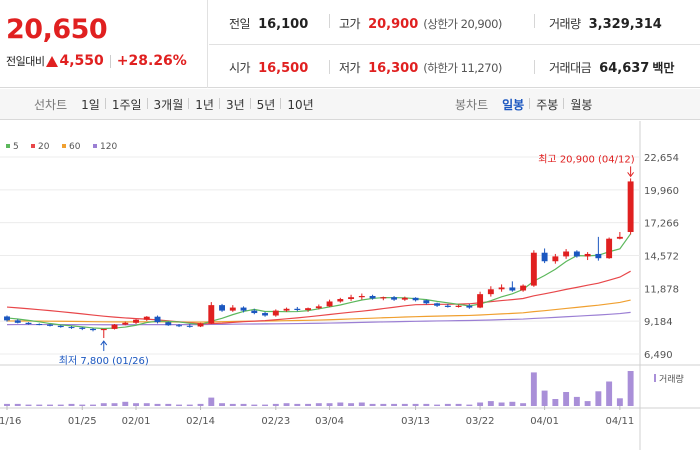  I want to click on stat-sub: (상한가 20,900), so click(462, 24).